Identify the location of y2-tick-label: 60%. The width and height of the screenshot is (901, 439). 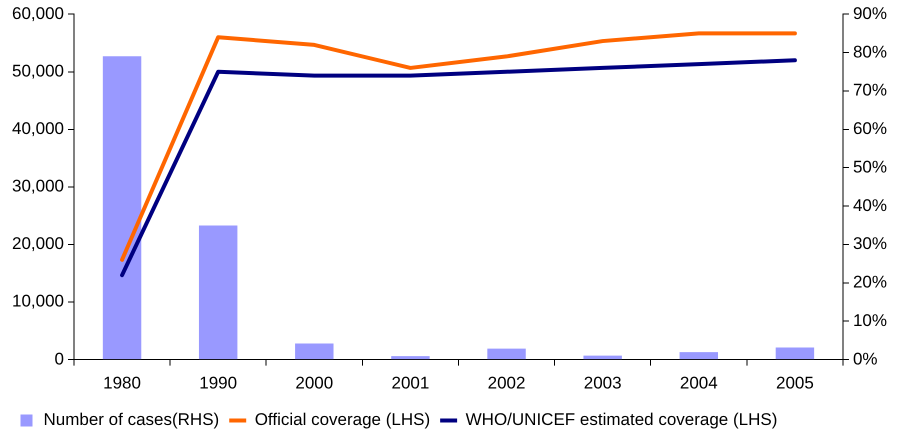
(870, 128).